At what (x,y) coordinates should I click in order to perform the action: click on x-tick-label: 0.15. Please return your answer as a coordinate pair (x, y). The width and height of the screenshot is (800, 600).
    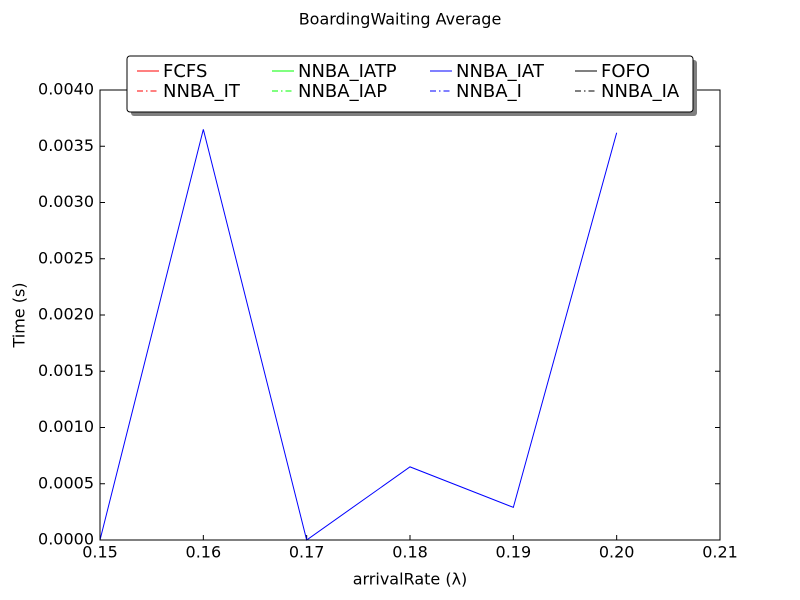
    Looking at the image, I should click on (100, 552).